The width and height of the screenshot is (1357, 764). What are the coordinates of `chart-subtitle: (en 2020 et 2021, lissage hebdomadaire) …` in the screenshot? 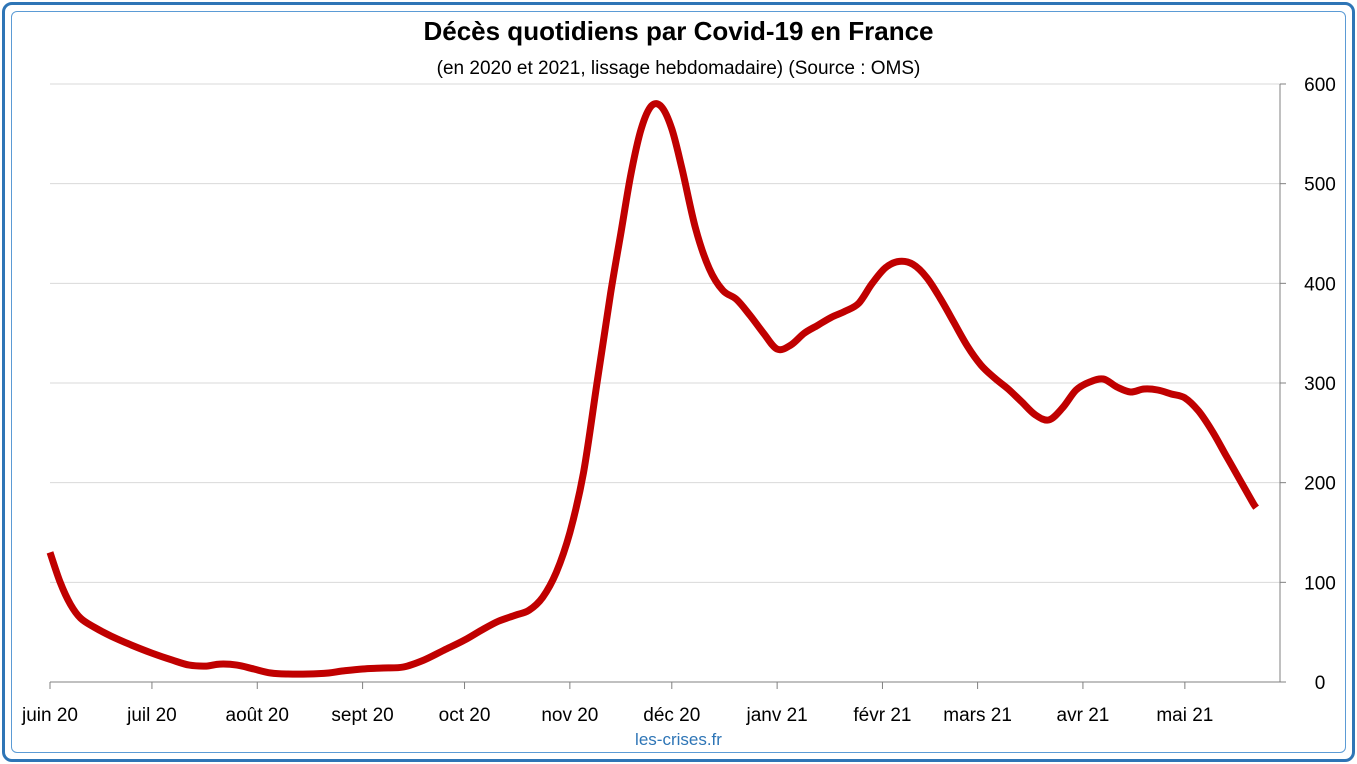 It's located at (678, 68).